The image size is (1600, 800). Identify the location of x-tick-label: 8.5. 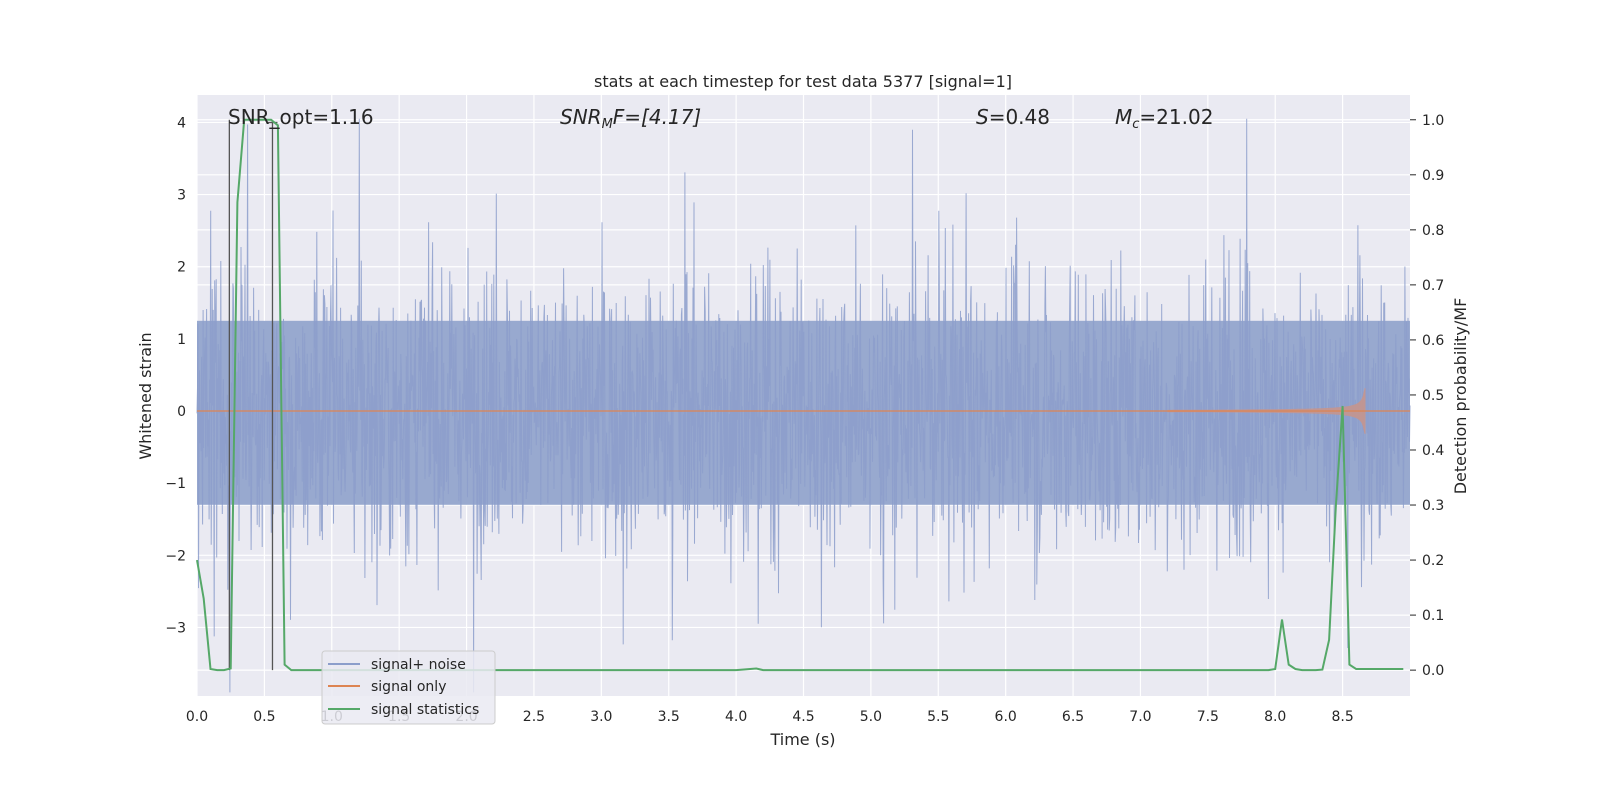
(1342, 717).